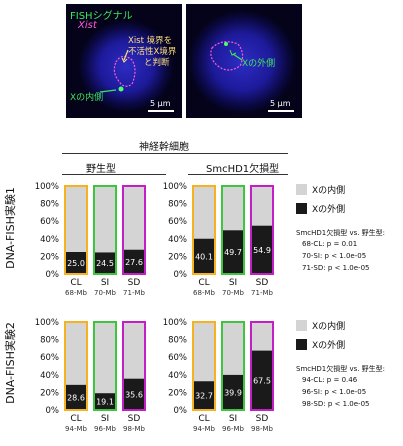 The image size is (403, 446). I want to click on stats-exp1-title: SmcHD1欠損型 vs. 野生型:, so click(341, 233).